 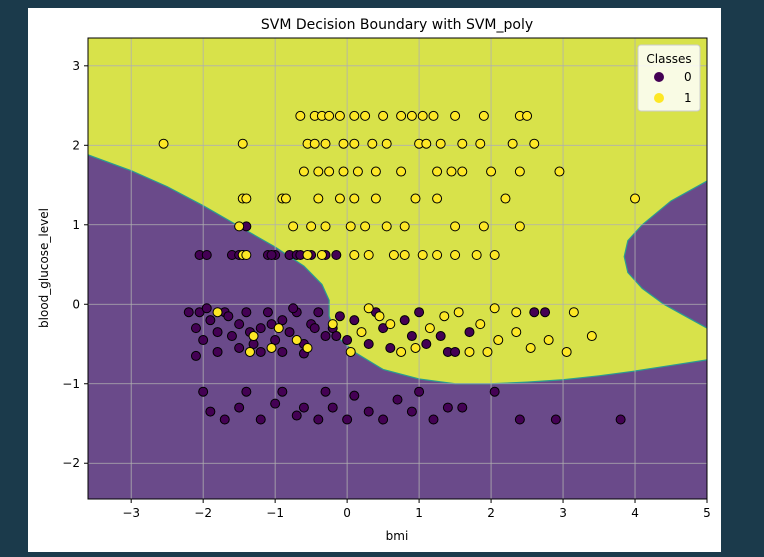 I want to click on y-tick-label: 1, so click(x=76, y=225).